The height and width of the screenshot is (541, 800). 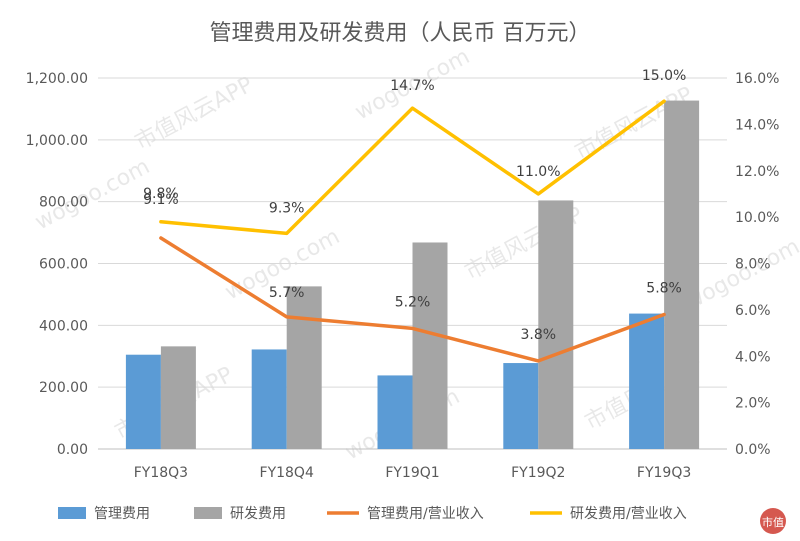 I want to click on right-tick-label: 16.0%, so click(x=757, y=79).